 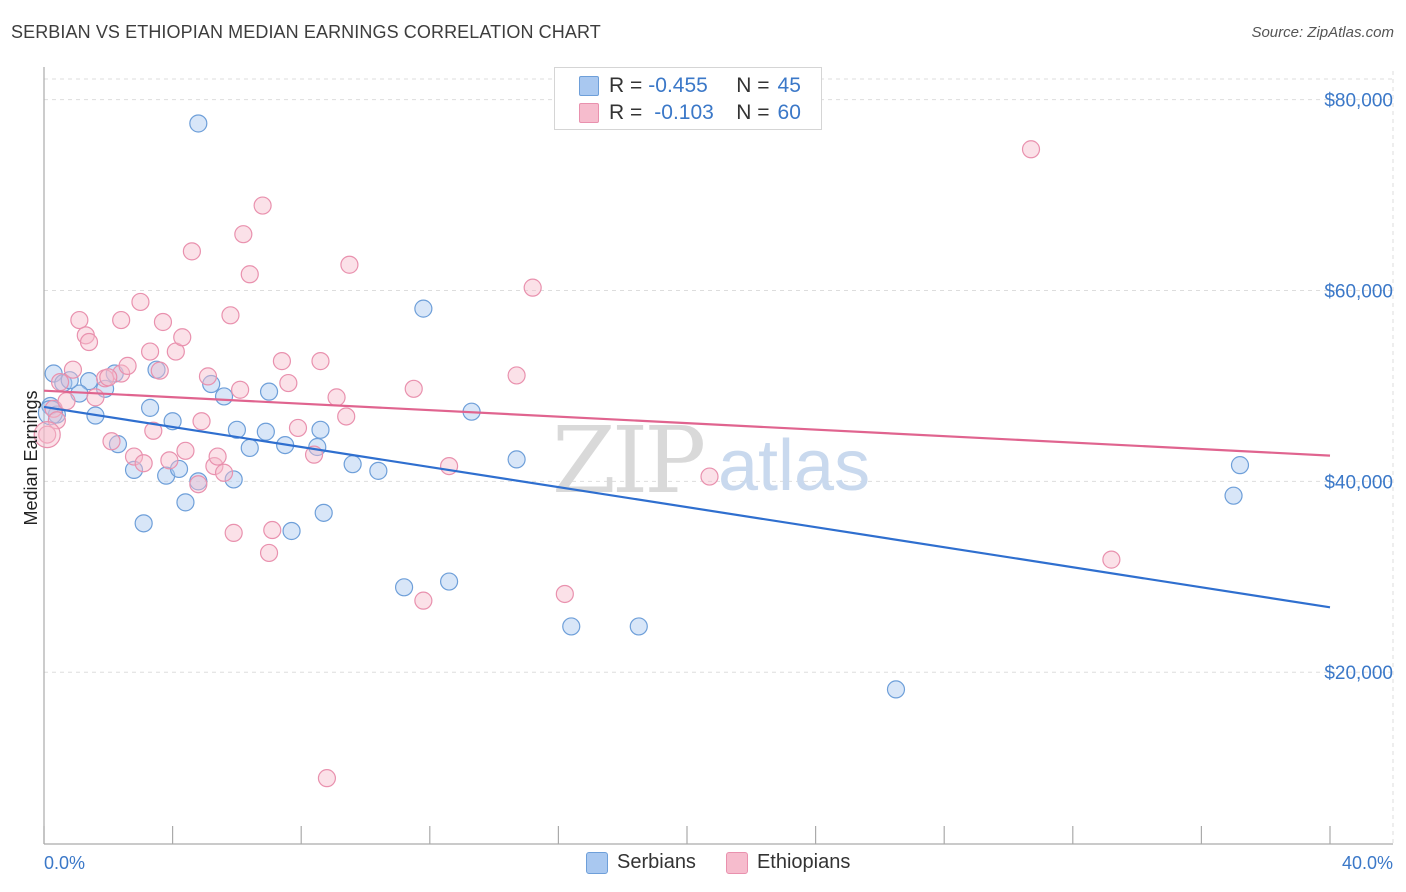 I want to click on serbians-swatch, so click(x=589, y=86).